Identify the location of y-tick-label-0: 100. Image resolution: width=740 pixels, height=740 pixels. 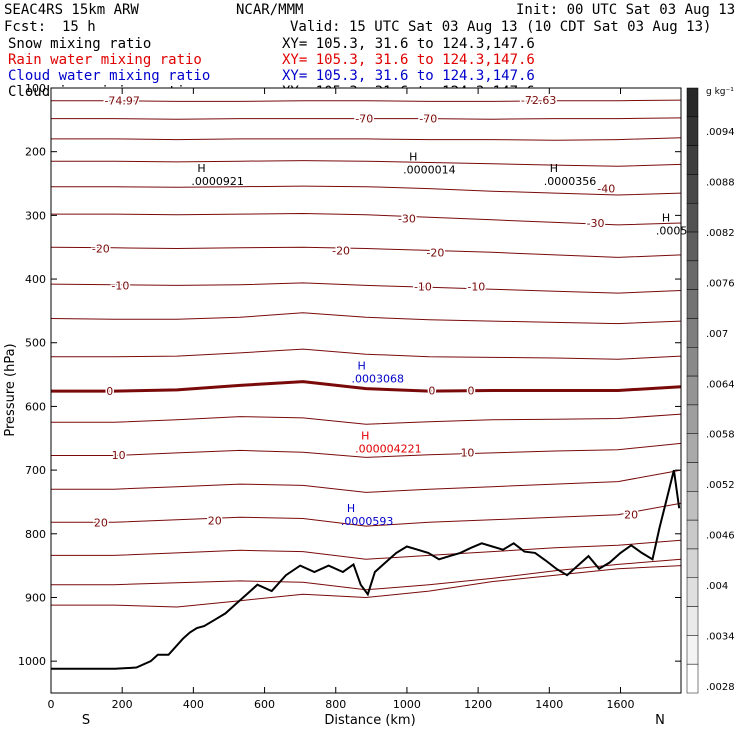
(35, 88).